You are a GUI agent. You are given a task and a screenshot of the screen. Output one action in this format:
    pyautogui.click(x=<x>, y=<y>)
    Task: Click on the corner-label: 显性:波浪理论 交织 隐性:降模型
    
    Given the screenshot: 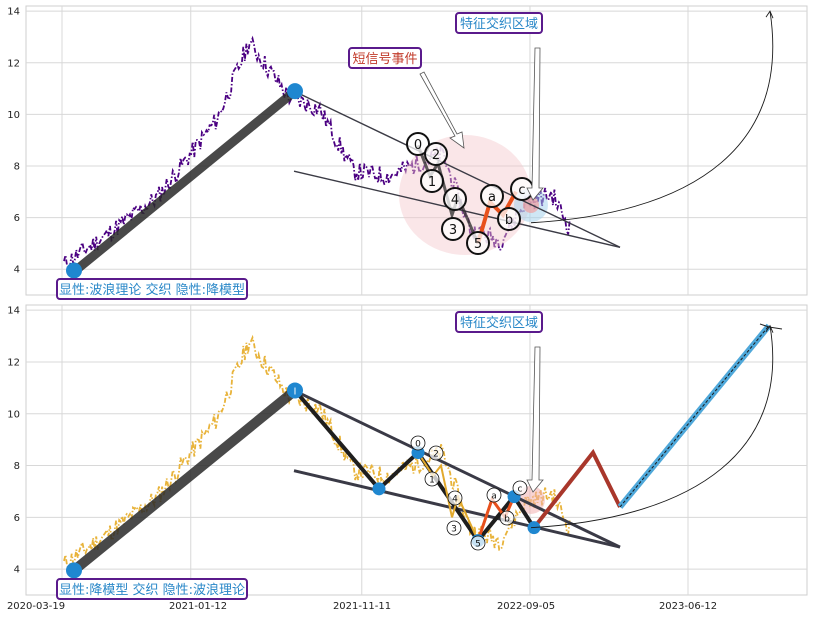 What is the action you would take?
    pyautogui.click(x=152, y=290)
    